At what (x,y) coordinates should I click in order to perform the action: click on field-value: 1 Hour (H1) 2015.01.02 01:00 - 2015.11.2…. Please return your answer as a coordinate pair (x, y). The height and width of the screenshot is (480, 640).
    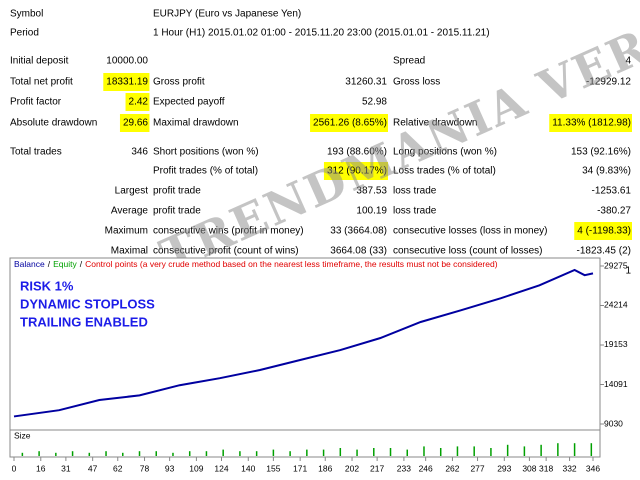
    Looking at the image, I should click on (321, 33).